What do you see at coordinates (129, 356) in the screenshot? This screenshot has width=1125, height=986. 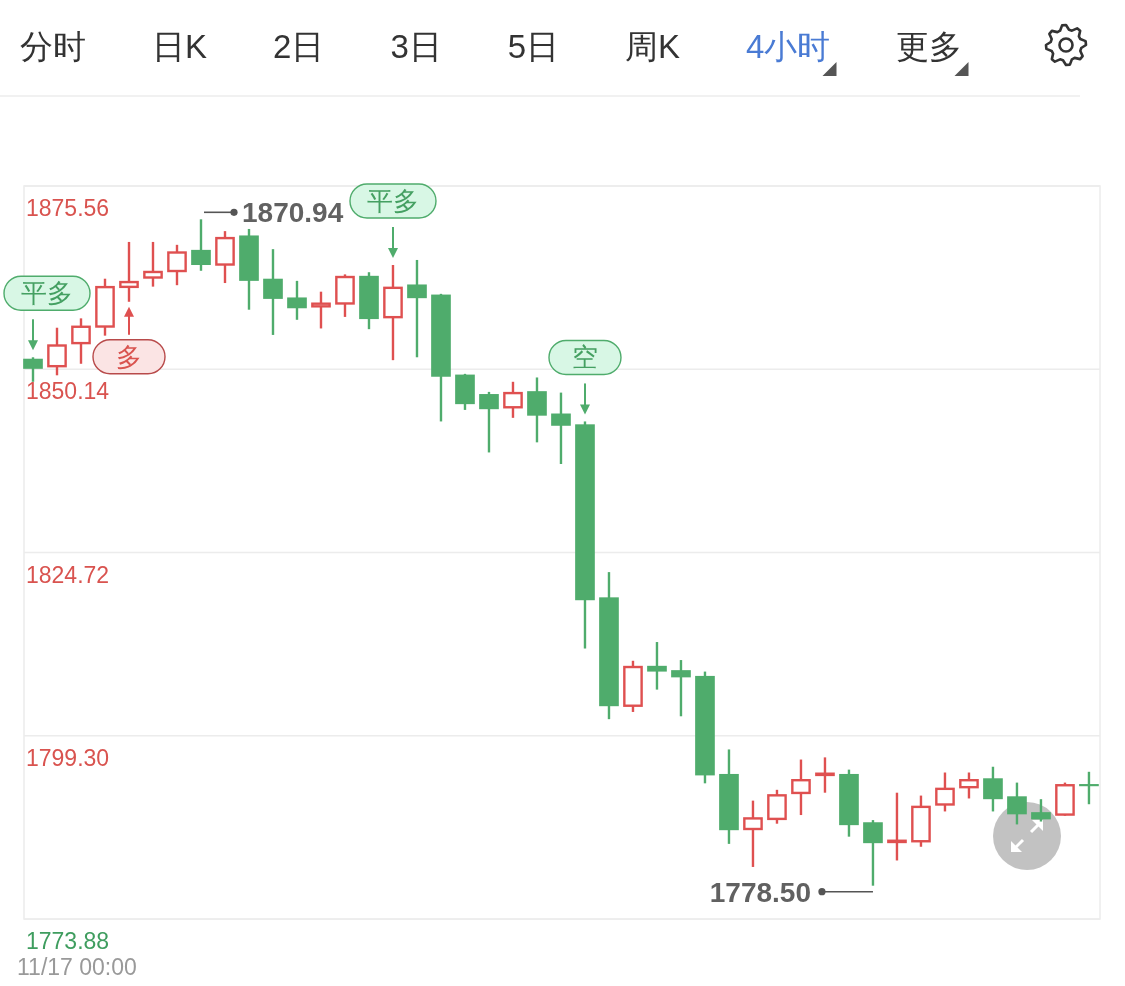 I see `annotation: 多` at bounding box center [129, 356].